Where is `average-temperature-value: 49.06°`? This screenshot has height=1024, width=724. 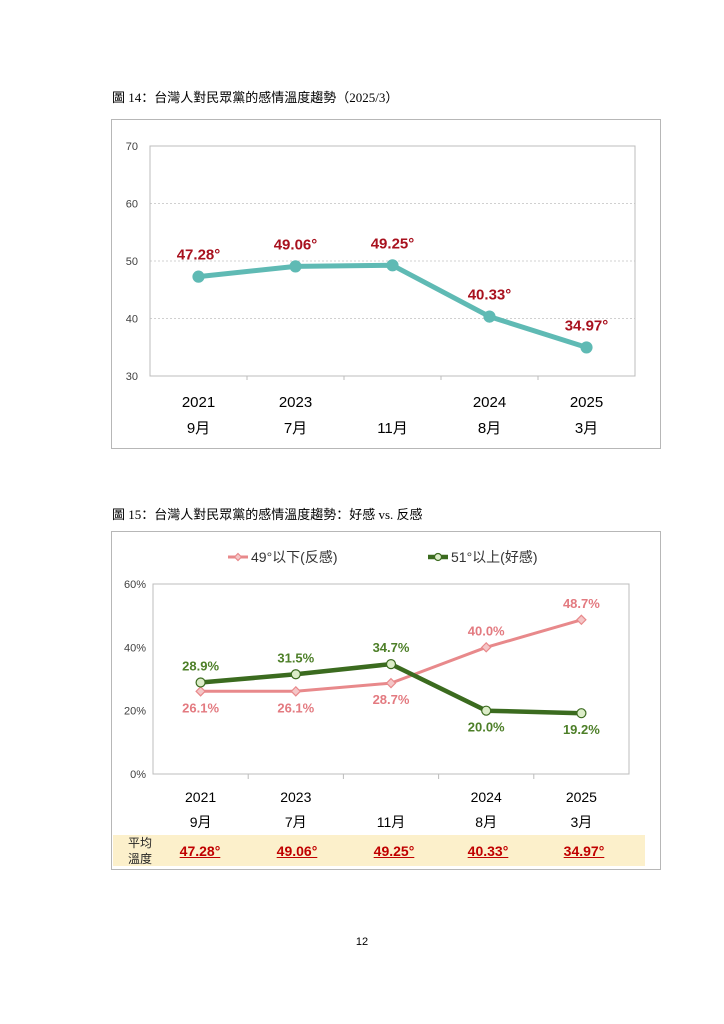
average-temperature-value: 49.06° is located at coordinates (297, 851).